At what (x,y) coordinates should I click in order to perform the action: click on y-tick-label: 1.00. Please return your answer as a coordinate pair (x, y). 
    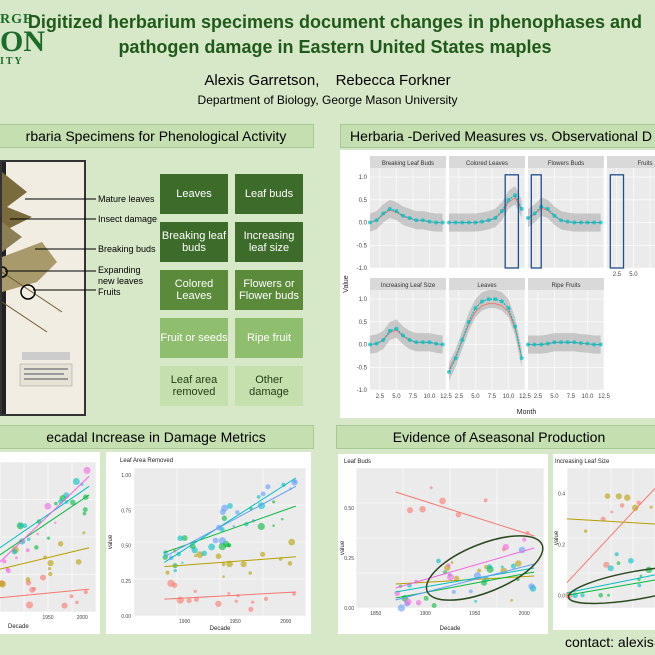
    Looking at the image, I should click on (126, 476).